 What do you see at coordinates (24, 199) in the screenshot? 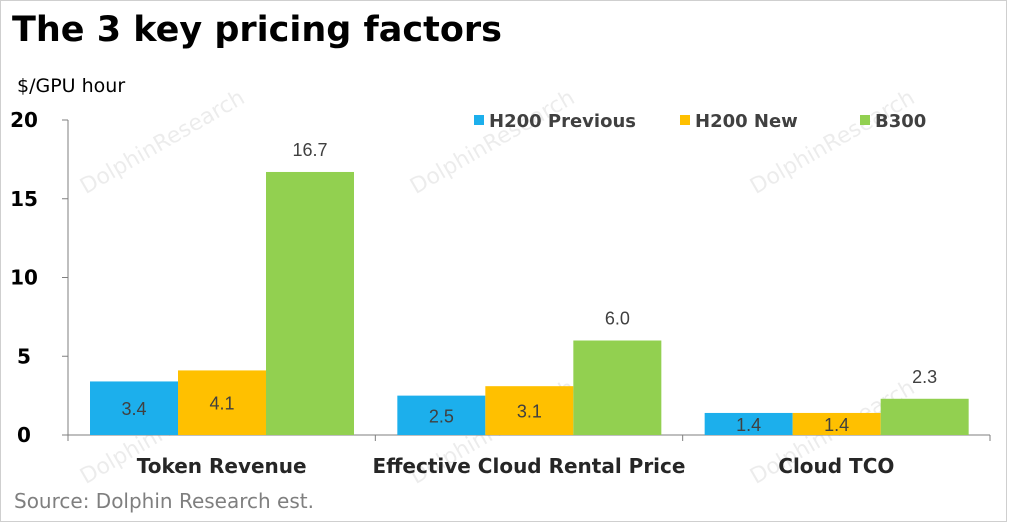
I see `y-tick-label: 15` at bounding box center [24, 199].